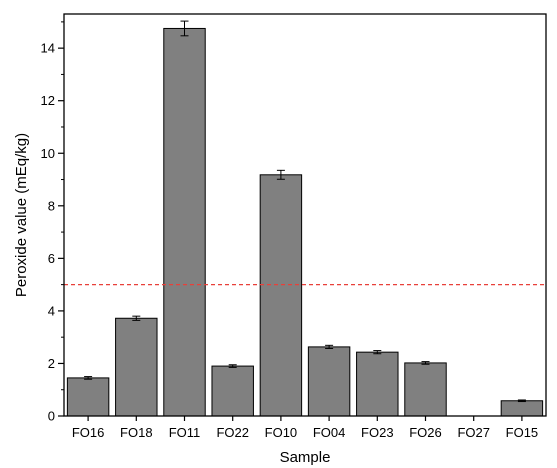 The image size is (557, 468). Describe the element at coordinates (329, 346) in the screenshot. I see `error-bar-fo04` at that location.